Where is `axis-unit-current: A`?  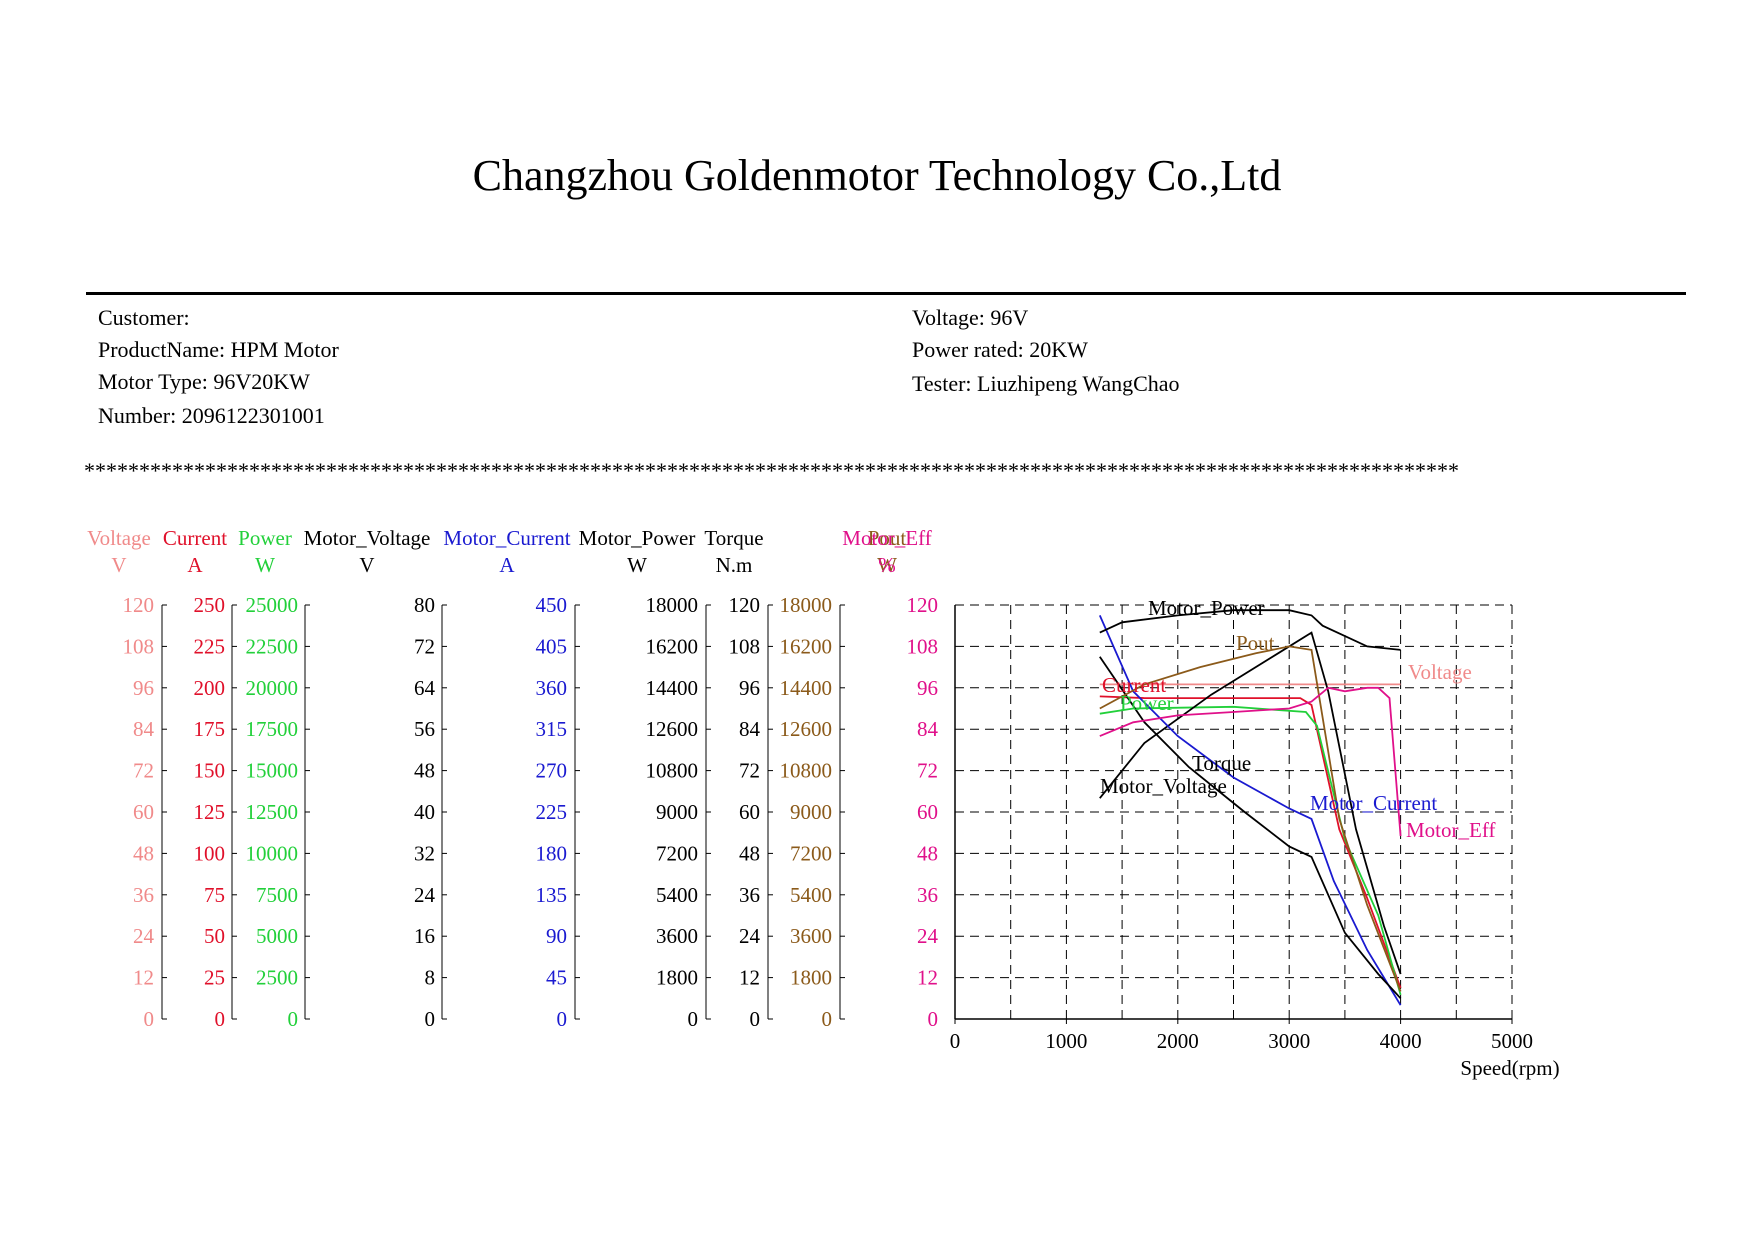 axis-unit-current: A is located at coordinates (195, 565).